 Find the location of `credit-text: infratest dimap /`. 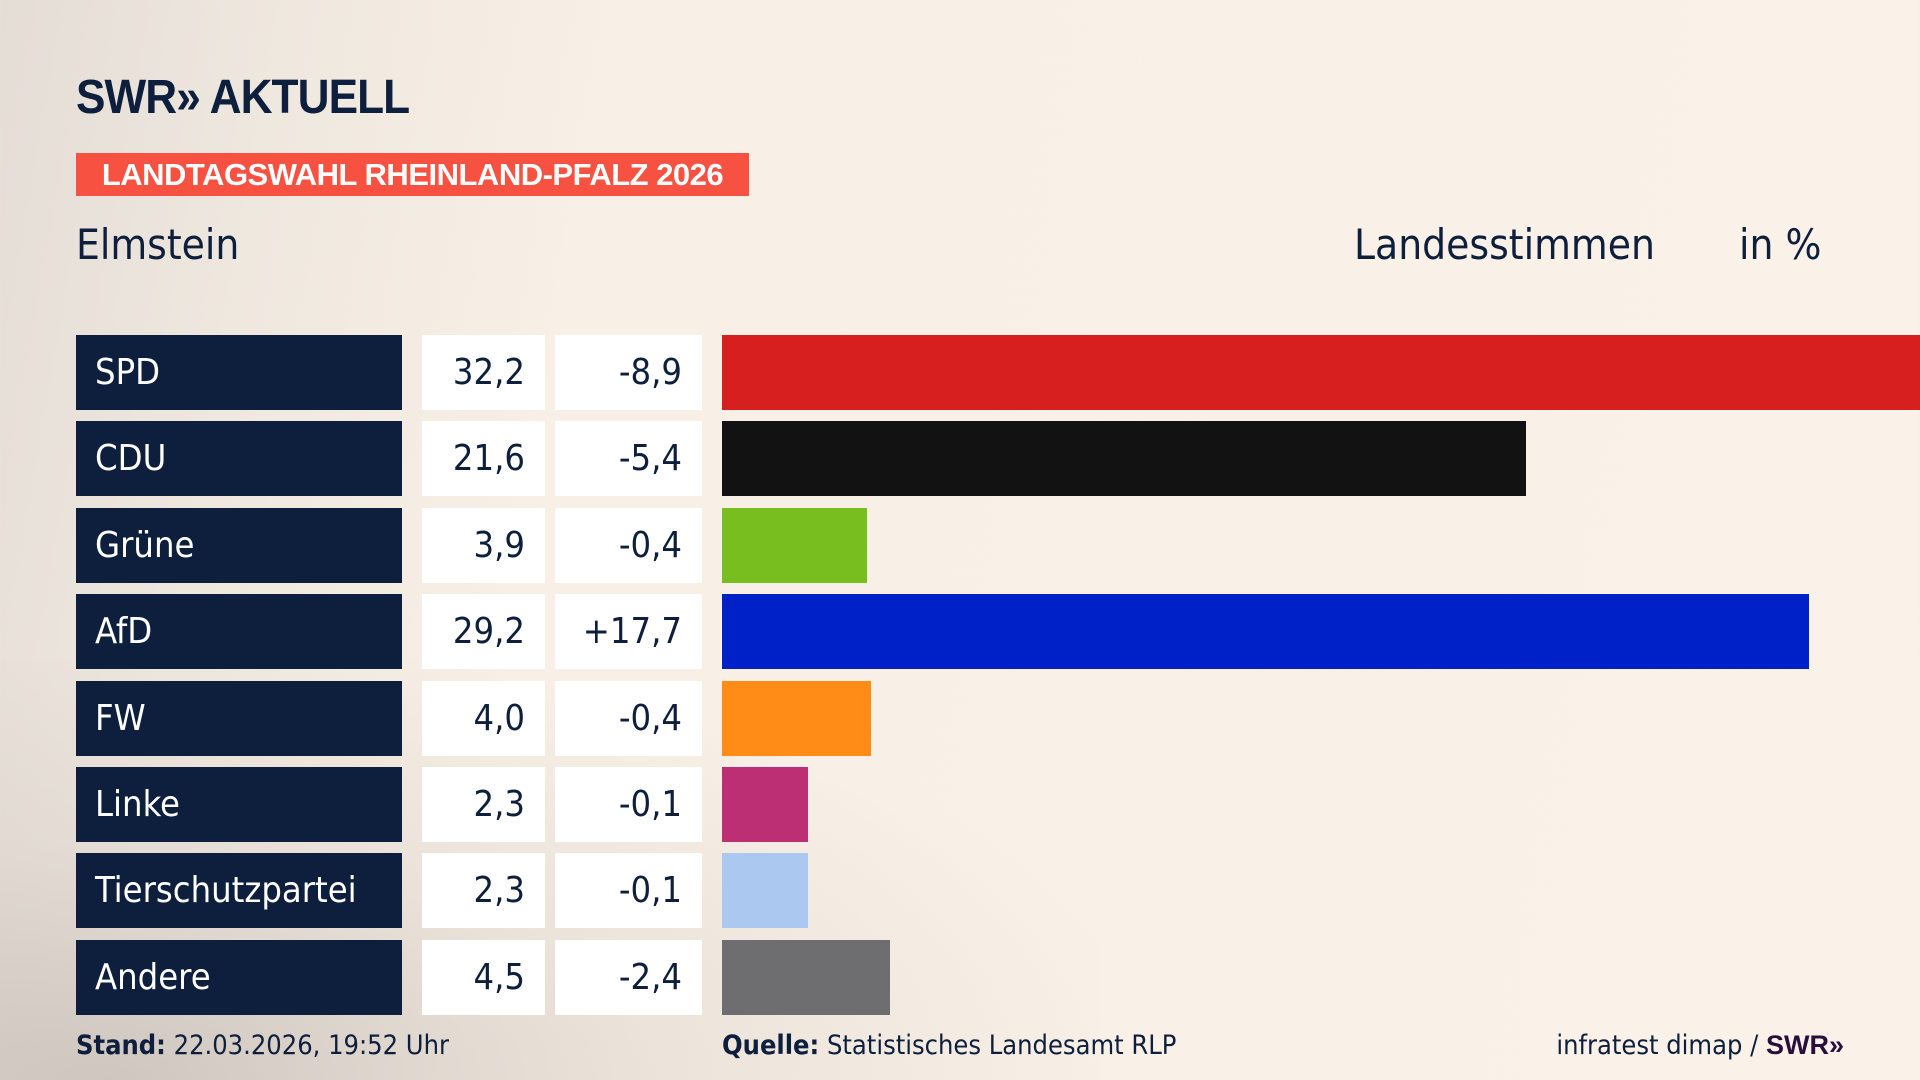

credit-text: infratest dimap / is located at coordinates (1661, 1045).